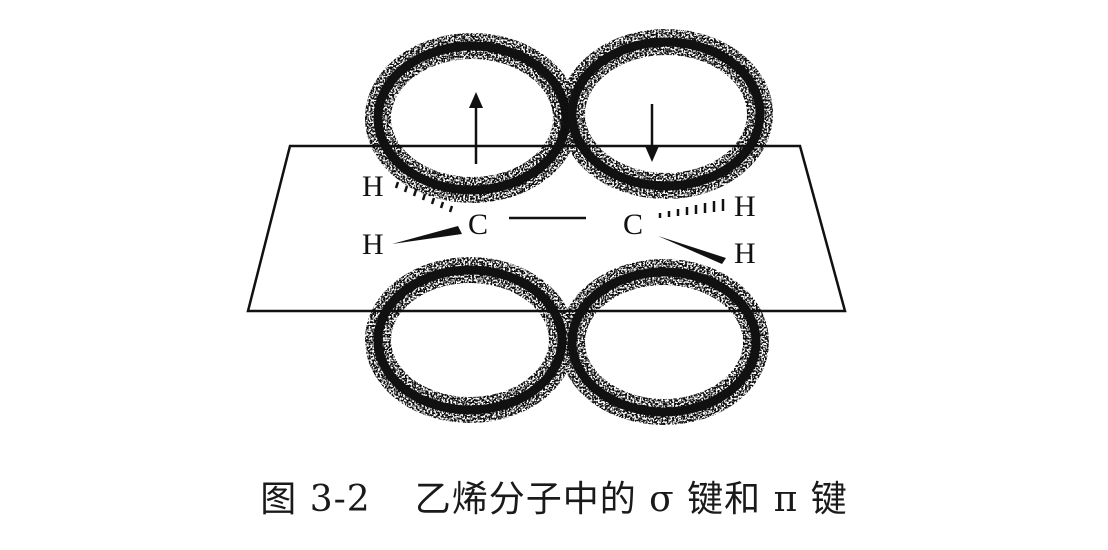 This screenshot has width=1108, height=550. What do you see at coordinates (631, 499) in the screenshot?
I see `figure-caption-text: 乙烯分子中的 σ 键和 π 键` at bounding box center [631, 499].